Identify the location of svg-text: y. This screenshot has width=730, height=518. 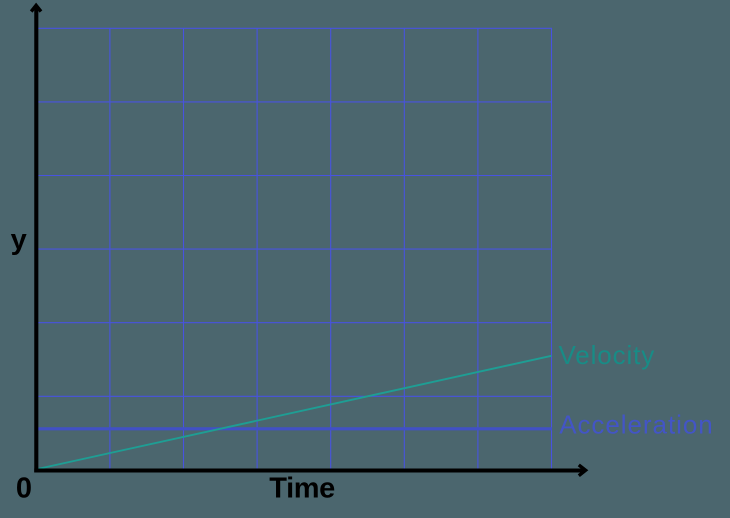
(19, 240).